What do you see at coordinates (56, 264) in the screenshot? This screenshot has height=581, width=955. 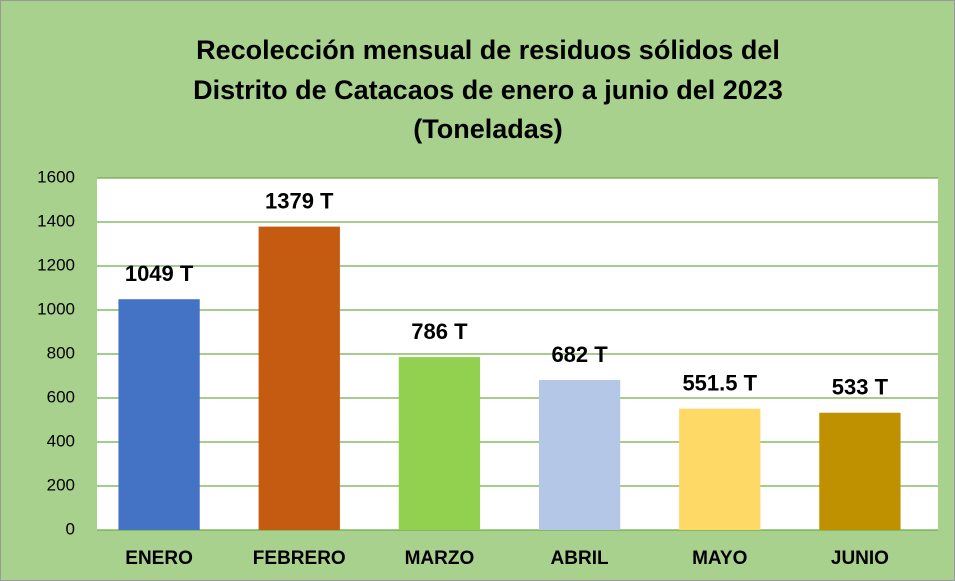 I see `y-tick-label: 1200` at bounding box center [56, 264].